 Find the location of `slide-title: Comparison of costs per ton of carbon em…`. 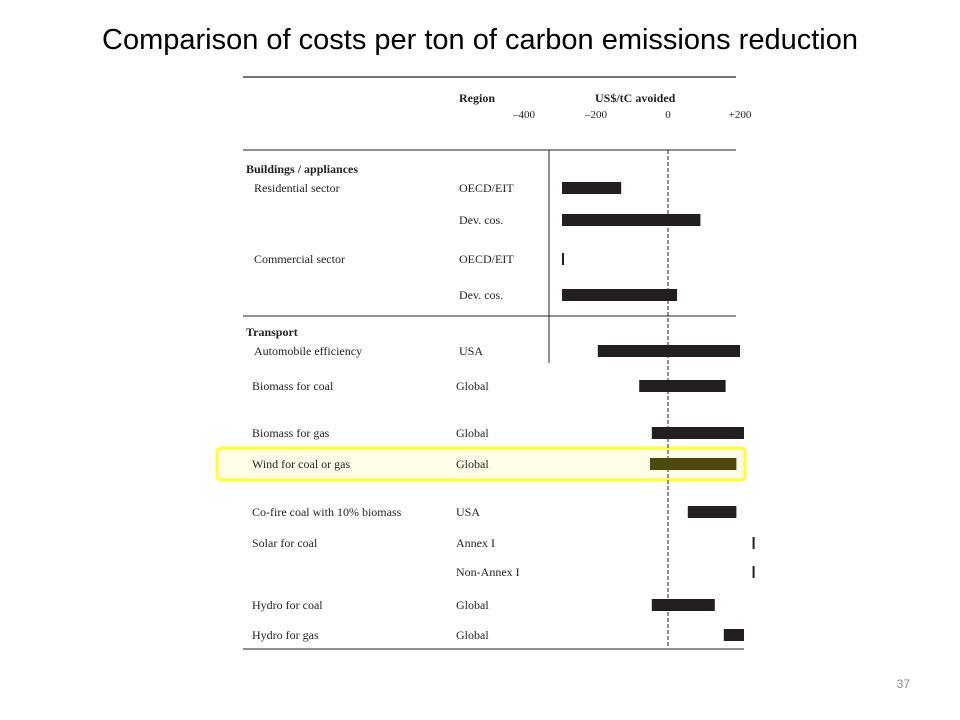

slide-title: Comparison of costs per ton of carbon em… is located at coordinates (480, 40).